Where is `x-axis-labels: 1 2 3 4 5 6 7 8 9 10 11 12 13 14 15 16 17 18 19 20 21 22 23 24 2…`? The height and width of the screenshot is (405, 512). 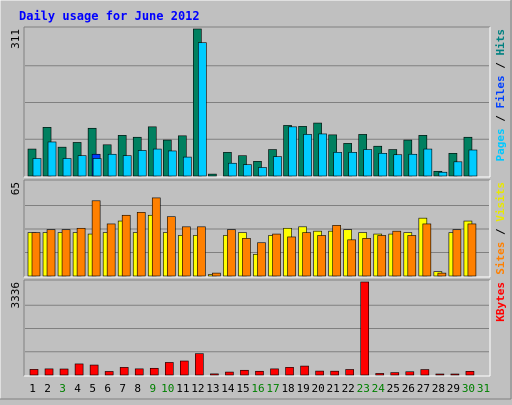
x-axis-labels: 1 2 3 4 5 6 7 8 9 10 11 12 13 14 15 16 17 18 19 20 21 22 23 24 2… is located at coordinates (259, 388).